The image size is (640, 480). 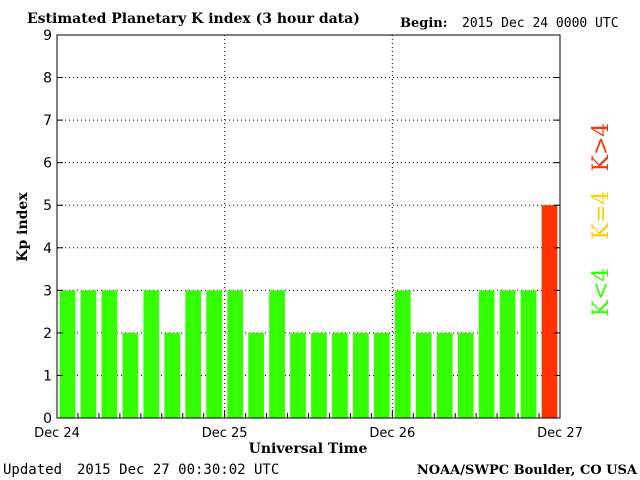 What do you see at coordinates (560, 433) in the screenshot?
I see `x-tick-label: Dec 27` at bounding box center [560, 433].